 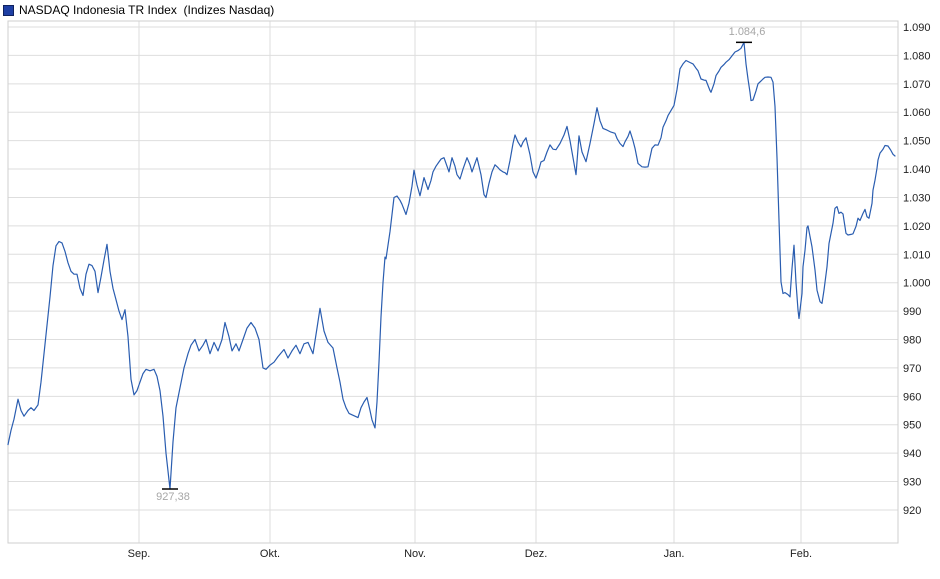 What do you see at coordinates (917, 198) in the screenshot?
I see `y-axis-tick-label: 1.030` at bounding box center [917, 198].